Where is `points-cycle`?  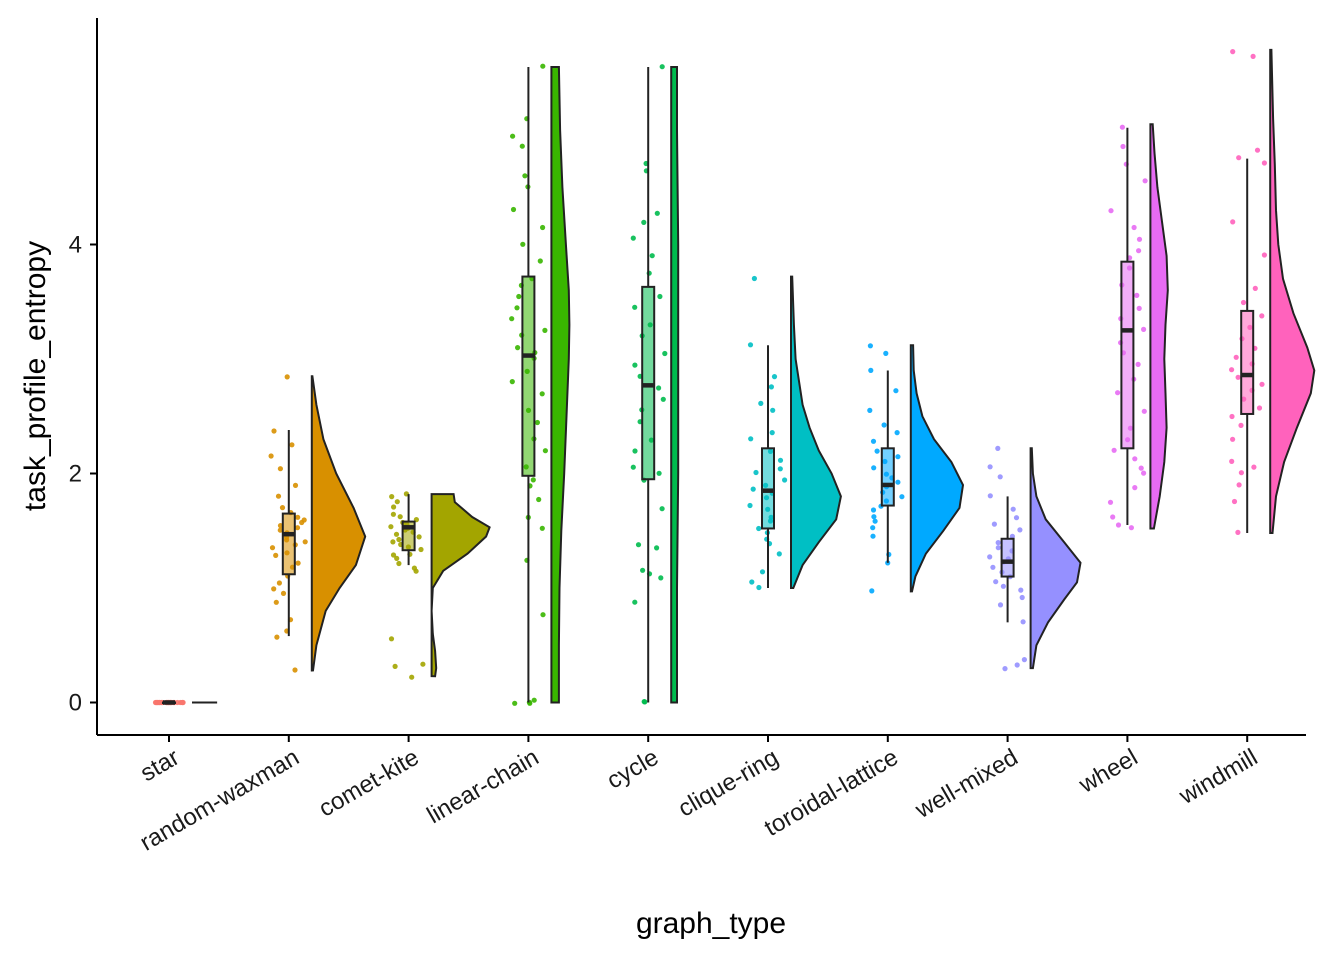 points-cycle is located at coordinates (649, 384).